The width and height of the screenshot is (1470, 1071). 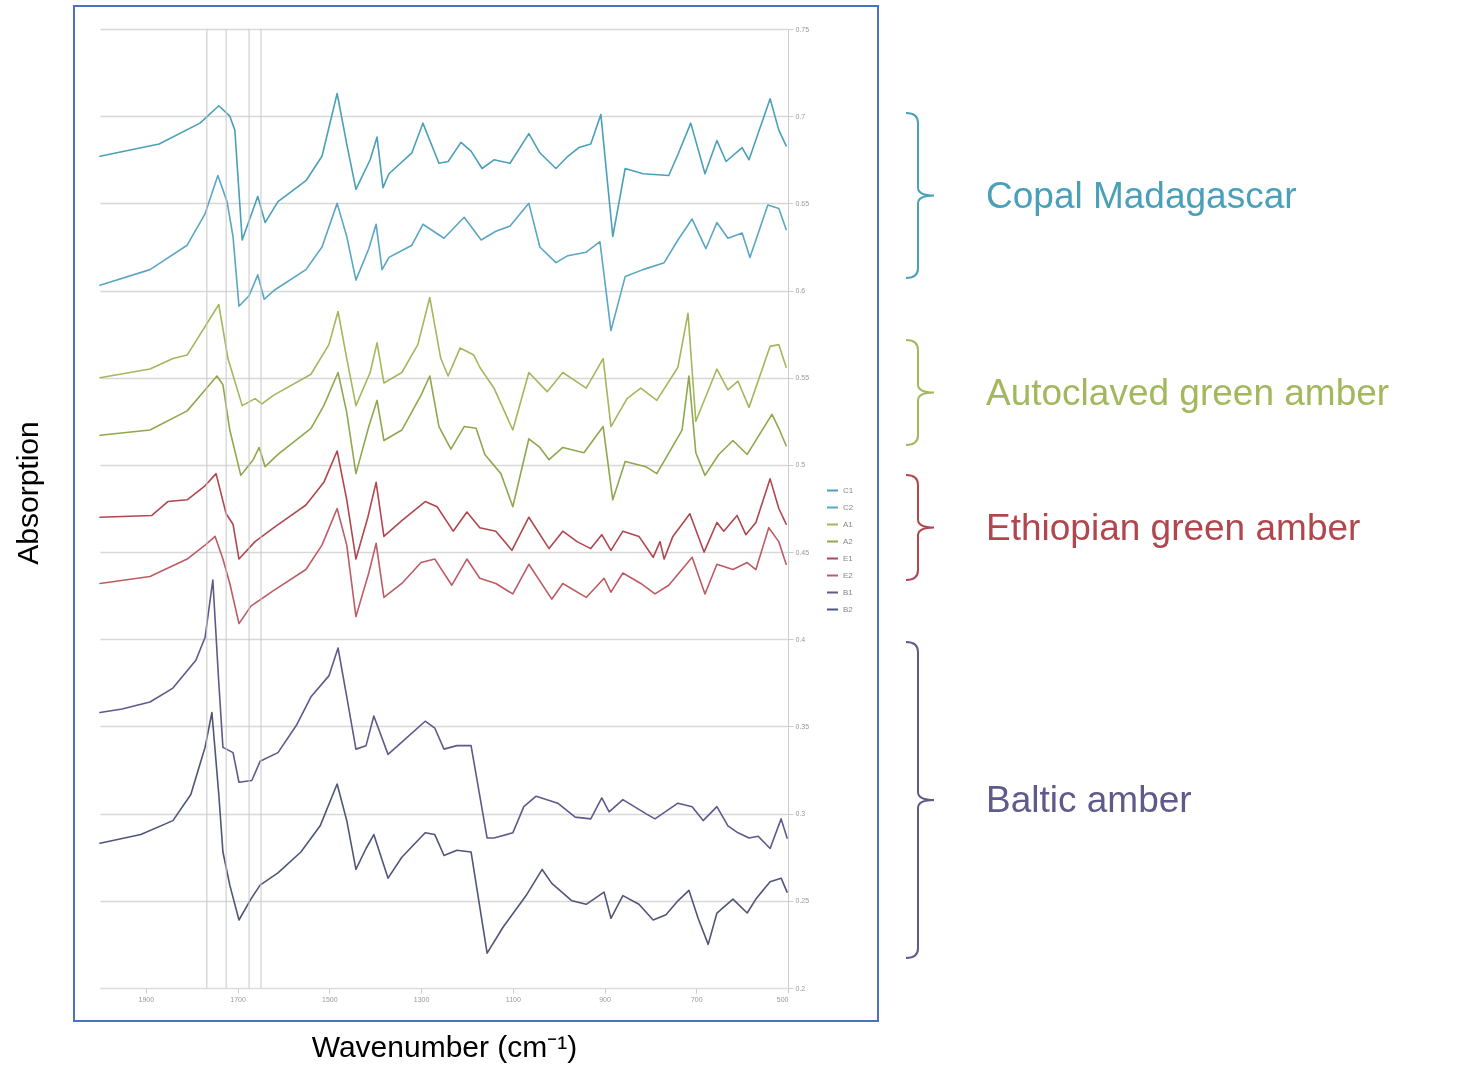 I want to click on text: Baltic amber, so click(x=1089, y=800).